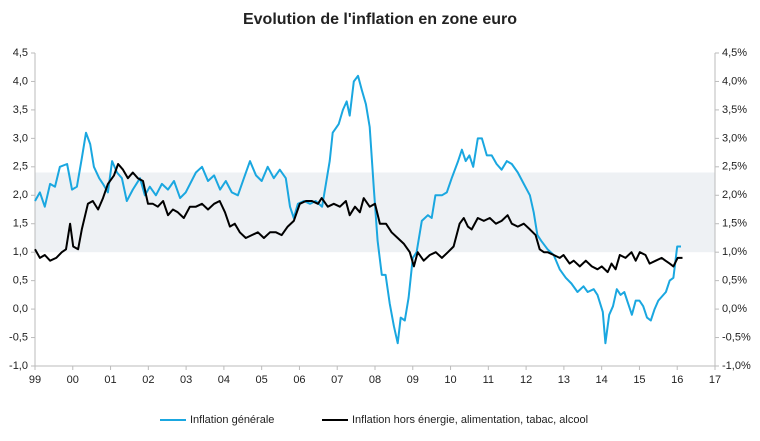  Describe the element at coordinates (734, 110) in the screenshot. I see `y2-tick-label: 3,5%` at that location.